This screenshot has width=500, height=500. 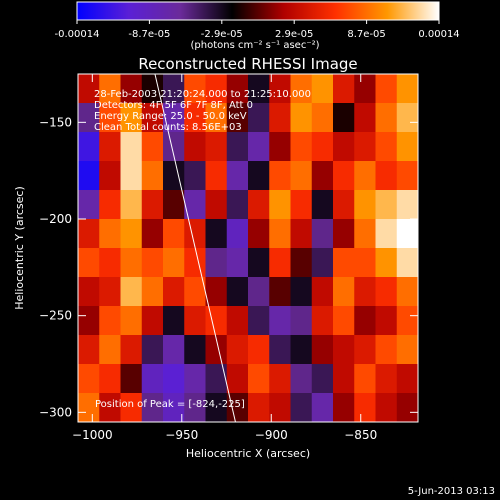 I want to click on colorbar-tick-label: 2.9e-05, so click(x=294, y=34).